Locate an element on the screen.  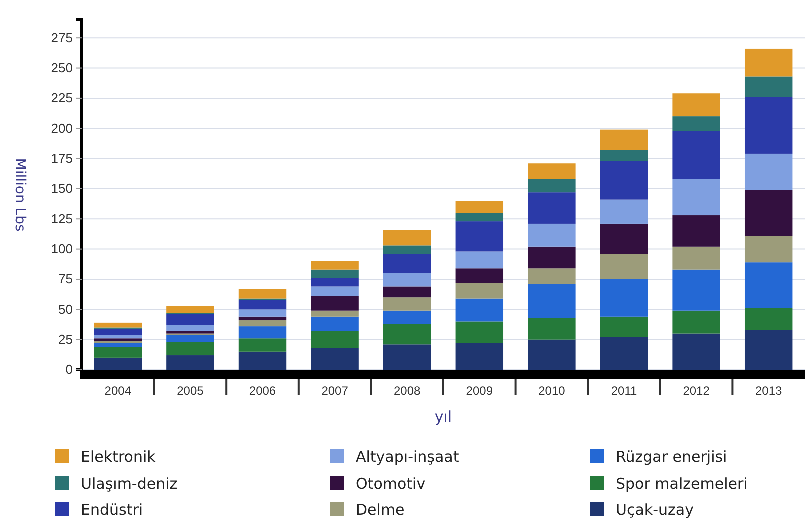
x-tick-label: 2010 is located at coordinates (552, 391).